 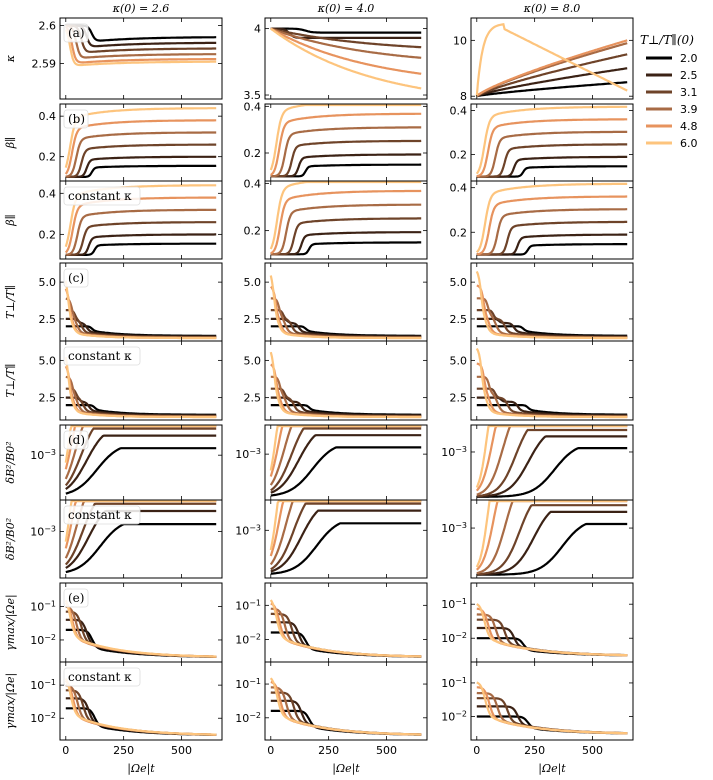 I want to click on y-tick-label: 2.5, so click(x=459, y=319).